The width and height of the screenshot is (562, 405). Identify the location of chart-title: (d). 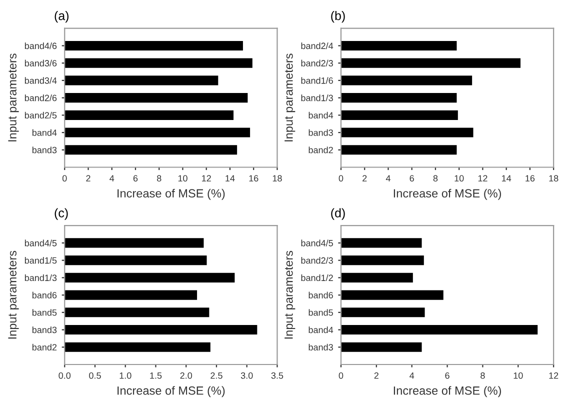
(338, 214).